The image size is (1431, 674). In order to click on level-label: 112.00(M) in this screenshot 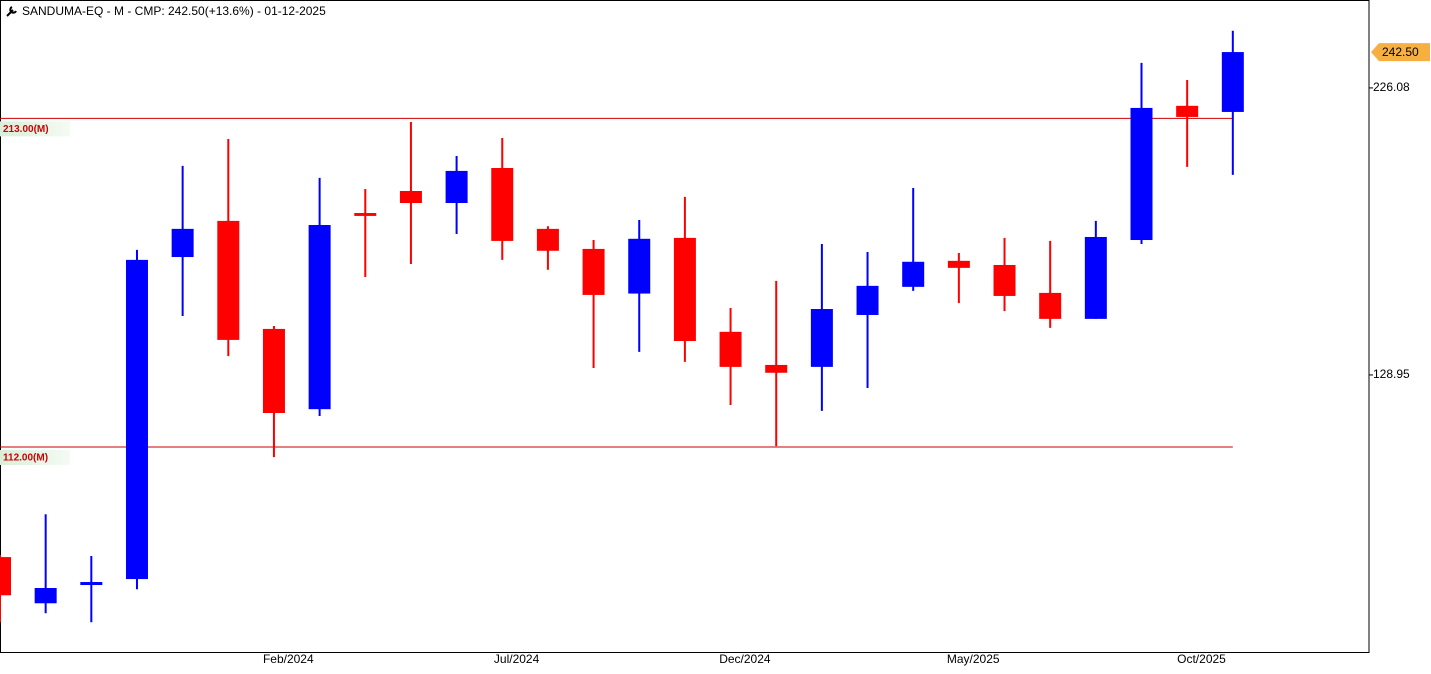, I will do `click(25, 458)`.